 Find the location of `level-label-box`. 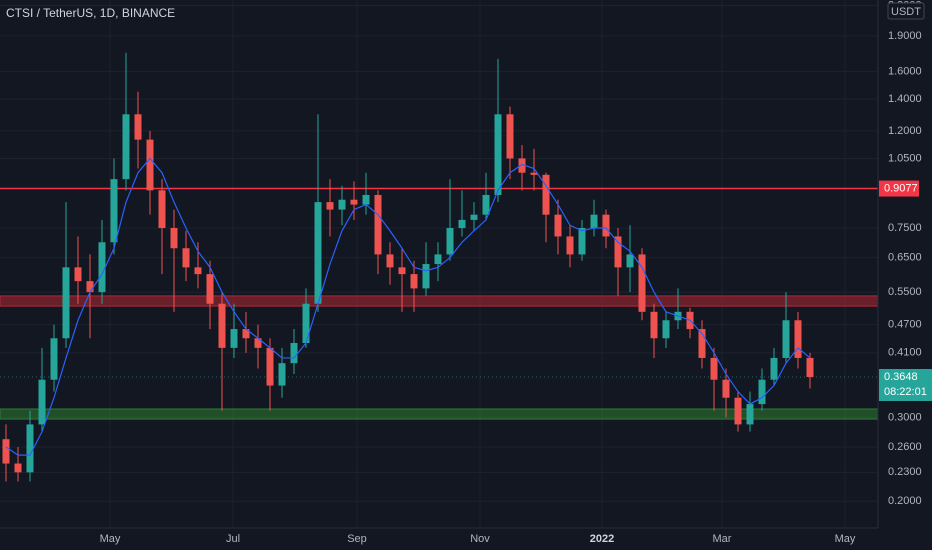

level-label-box is located at coordinates (899, 188).